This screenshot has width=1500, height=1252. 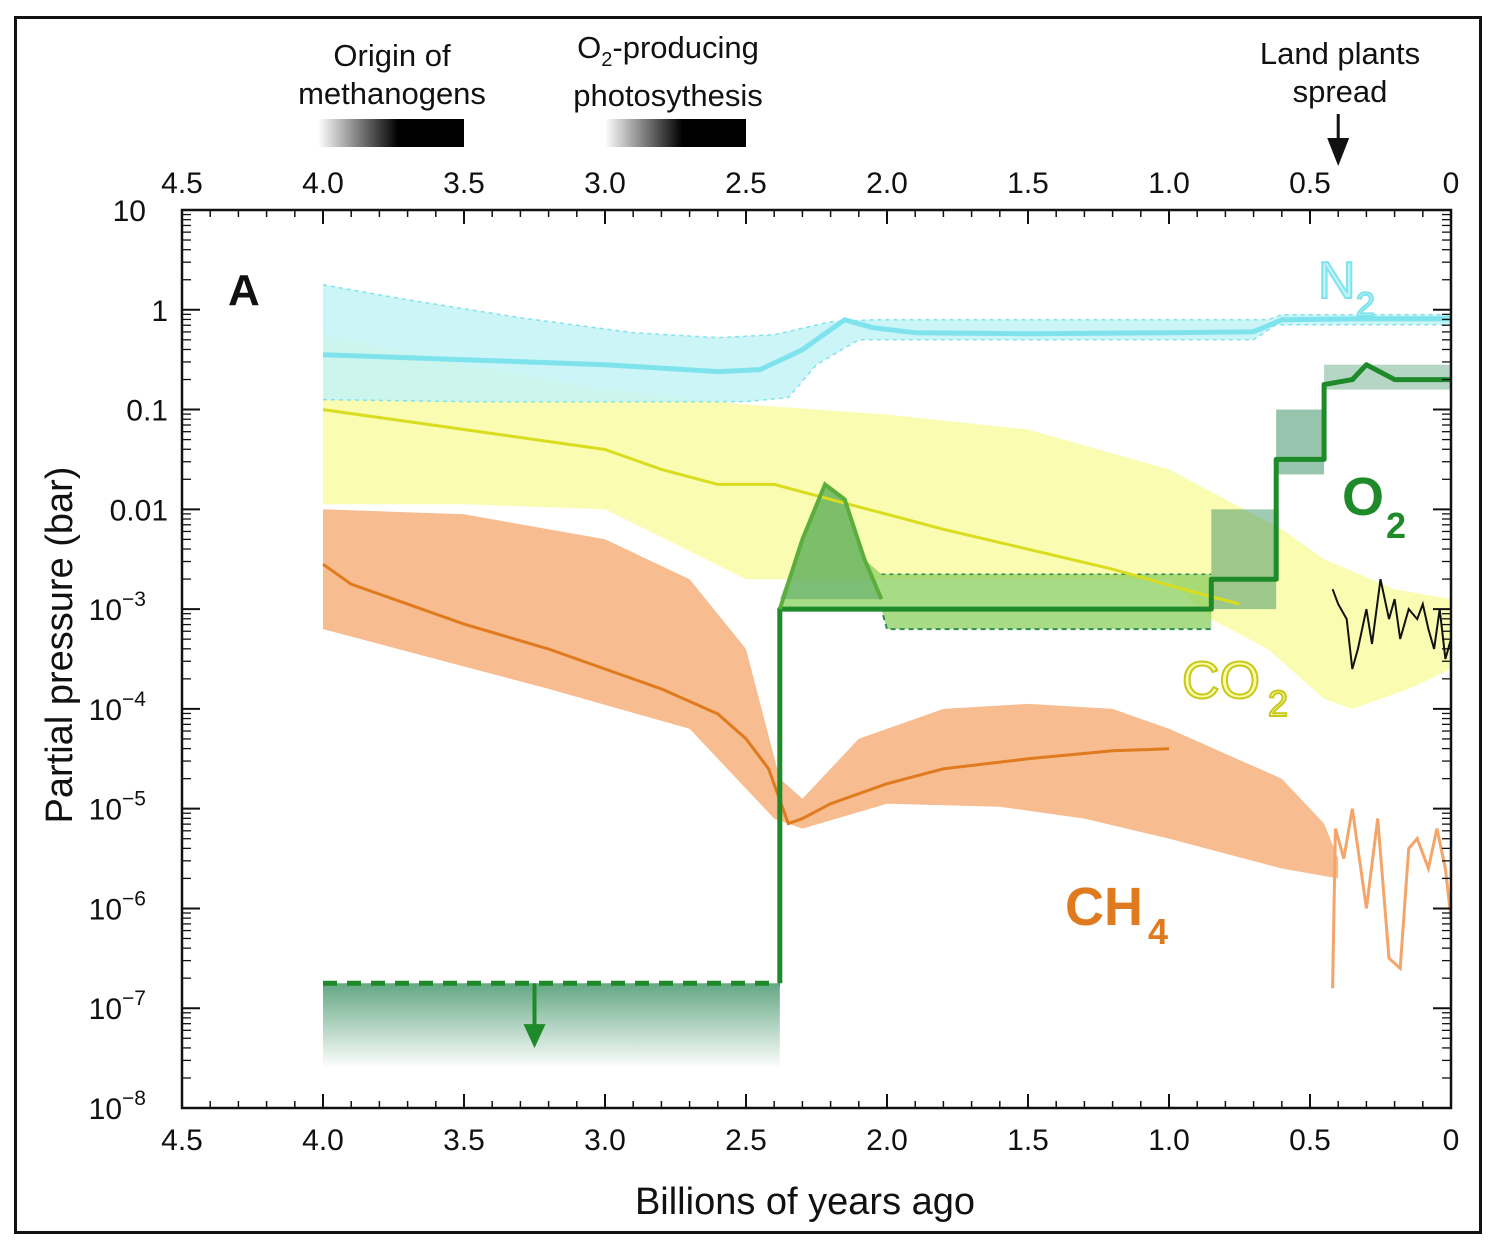 I want to click on o2-ediacaran-band, so click(x=1300, y=442).